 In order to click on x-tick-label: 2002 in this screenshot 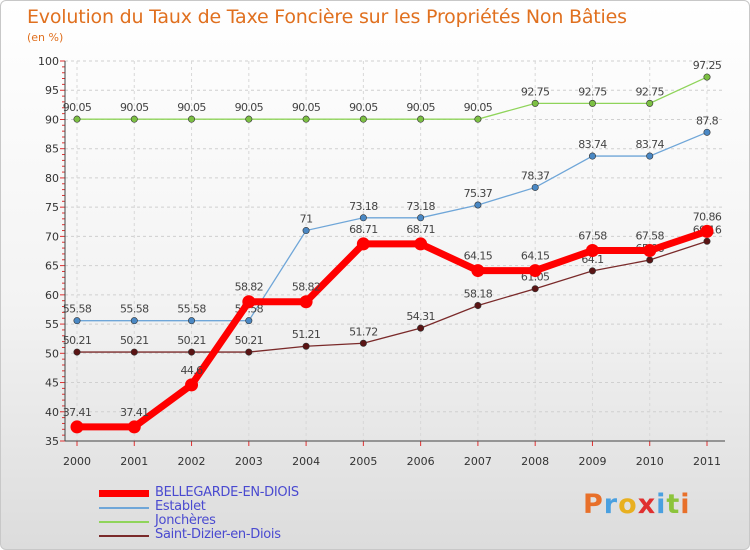, I will do `click(192, 461)`.